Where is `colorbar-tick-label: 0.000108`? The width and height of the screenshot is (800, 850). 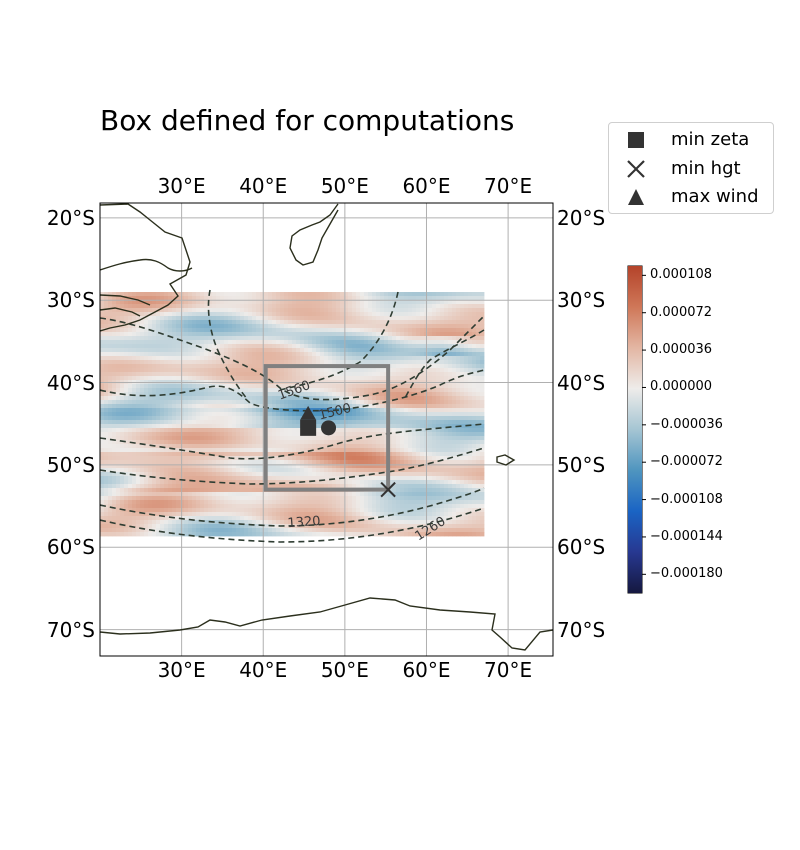
colorbar-tick-label: 0.000108 is located at coordinates (681, 274).